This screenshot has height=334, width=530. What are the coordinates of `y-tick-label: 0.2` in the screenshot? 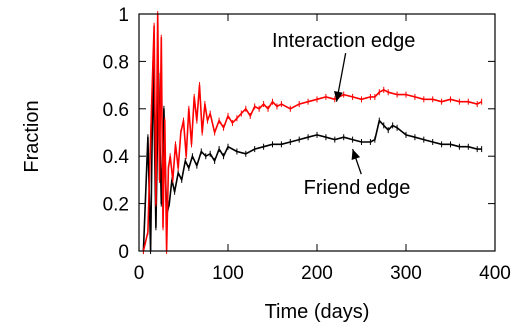 It's located at (116, 205).